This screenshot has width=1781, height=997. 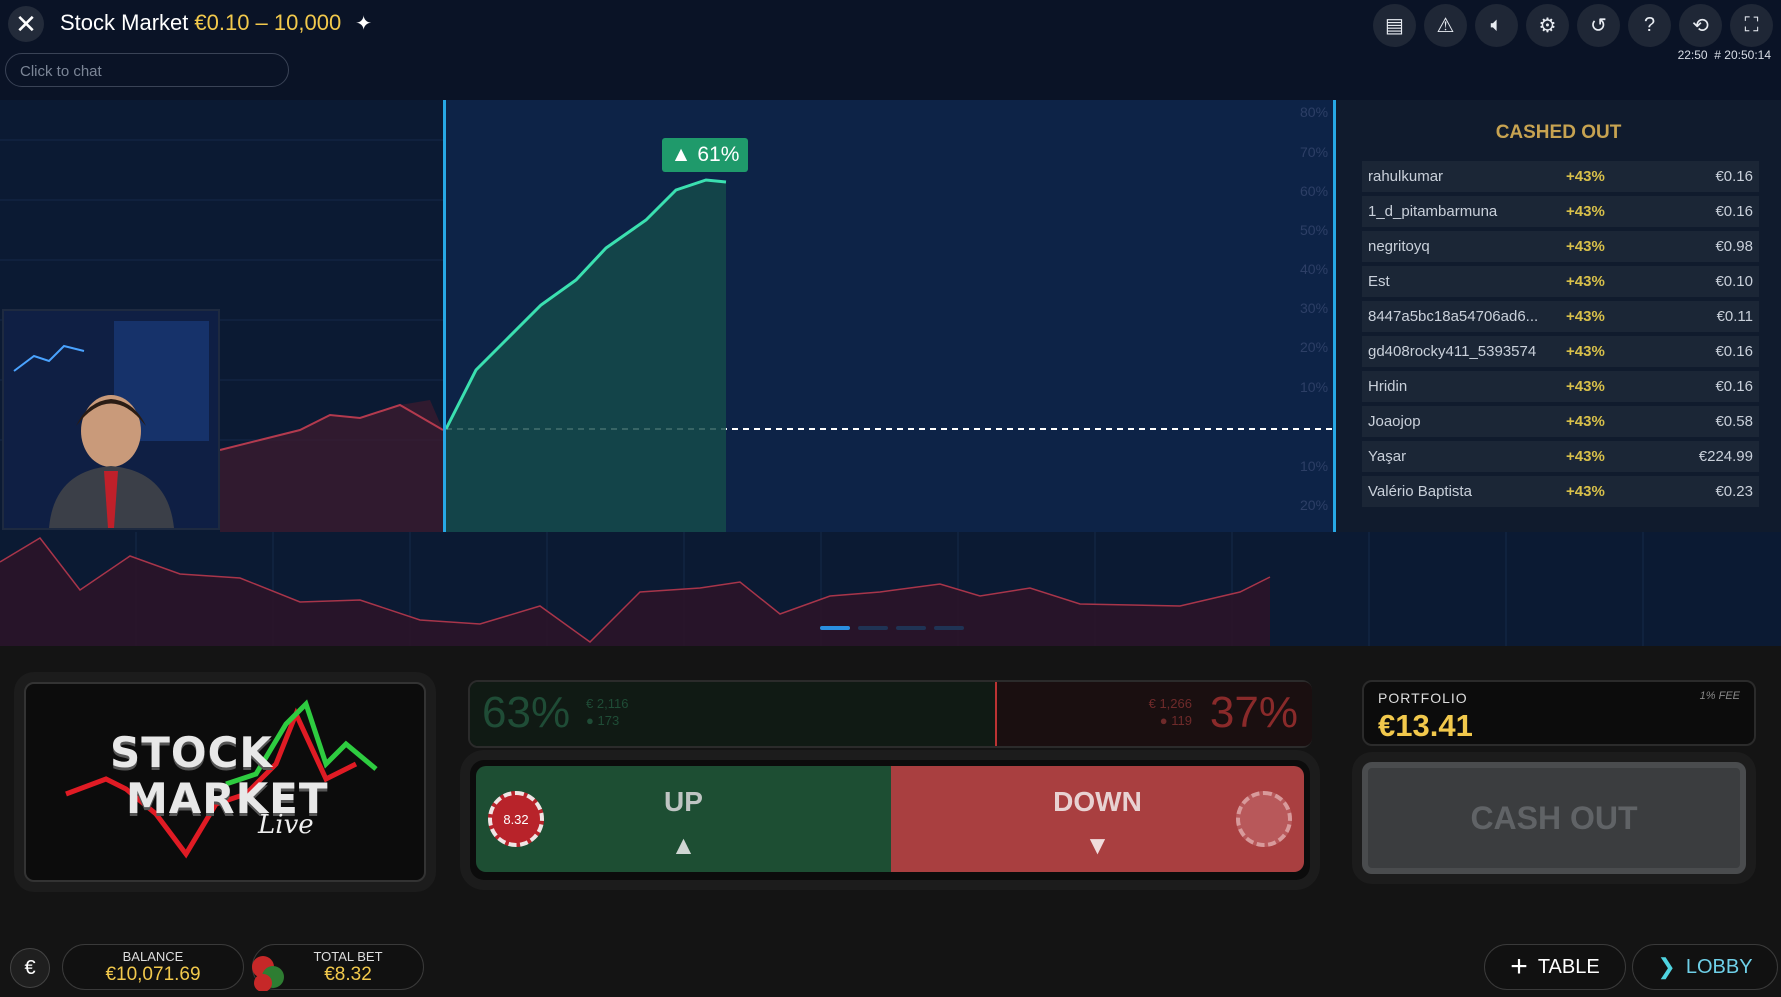 I want to click on up-players: ● 173, so click(x=602, y=720).